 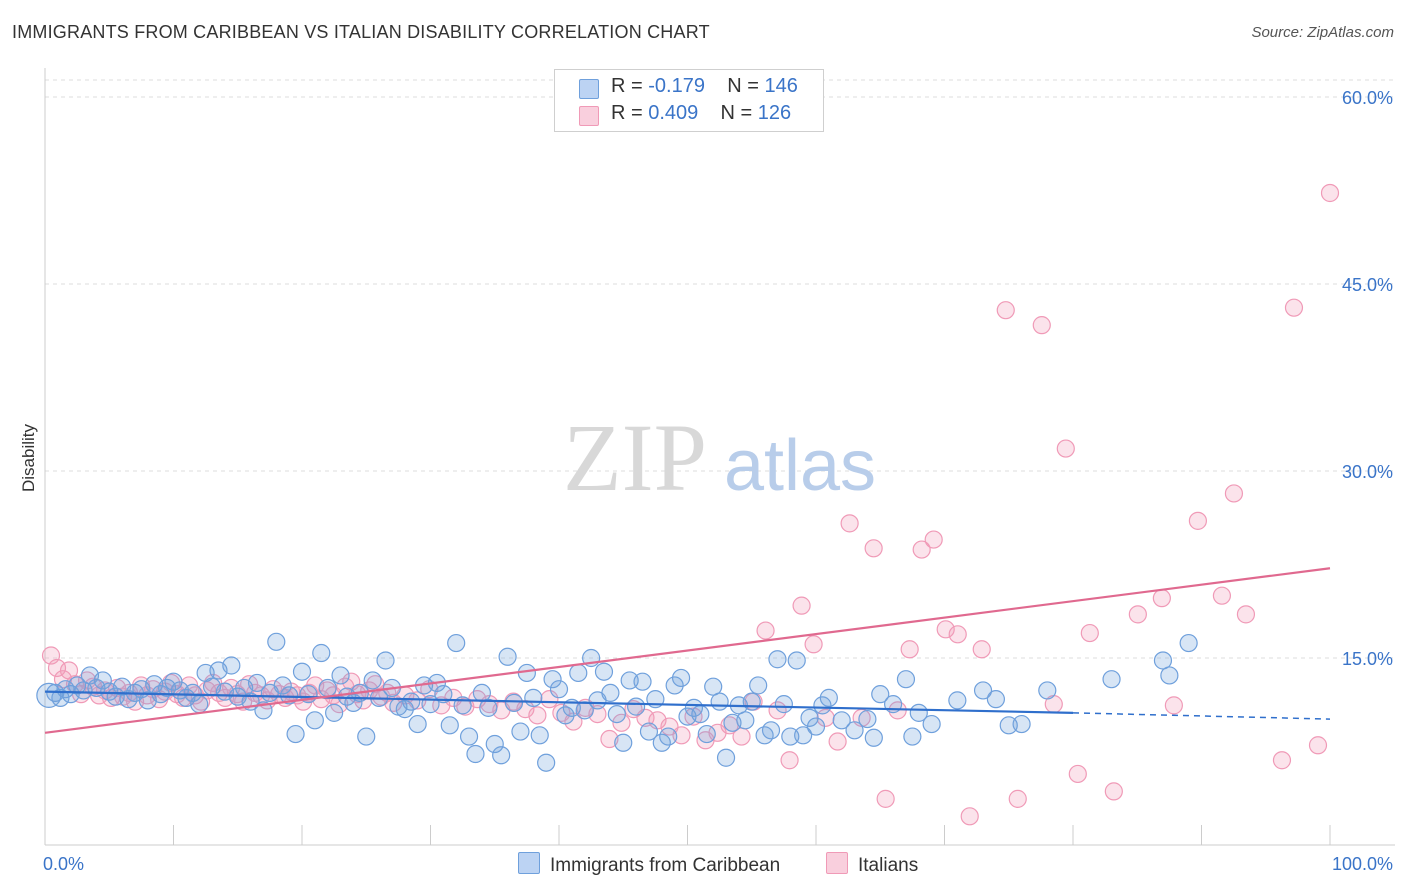 I want to click on bottom-legend-swatch-pink, so click(x=837, y=863).